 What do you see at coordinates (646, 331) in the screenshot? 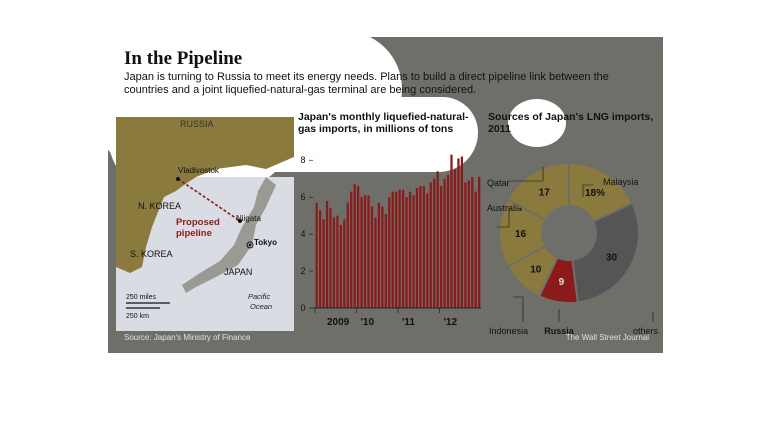
I see `slice-name-label: others` at bounding box center [646, 331].